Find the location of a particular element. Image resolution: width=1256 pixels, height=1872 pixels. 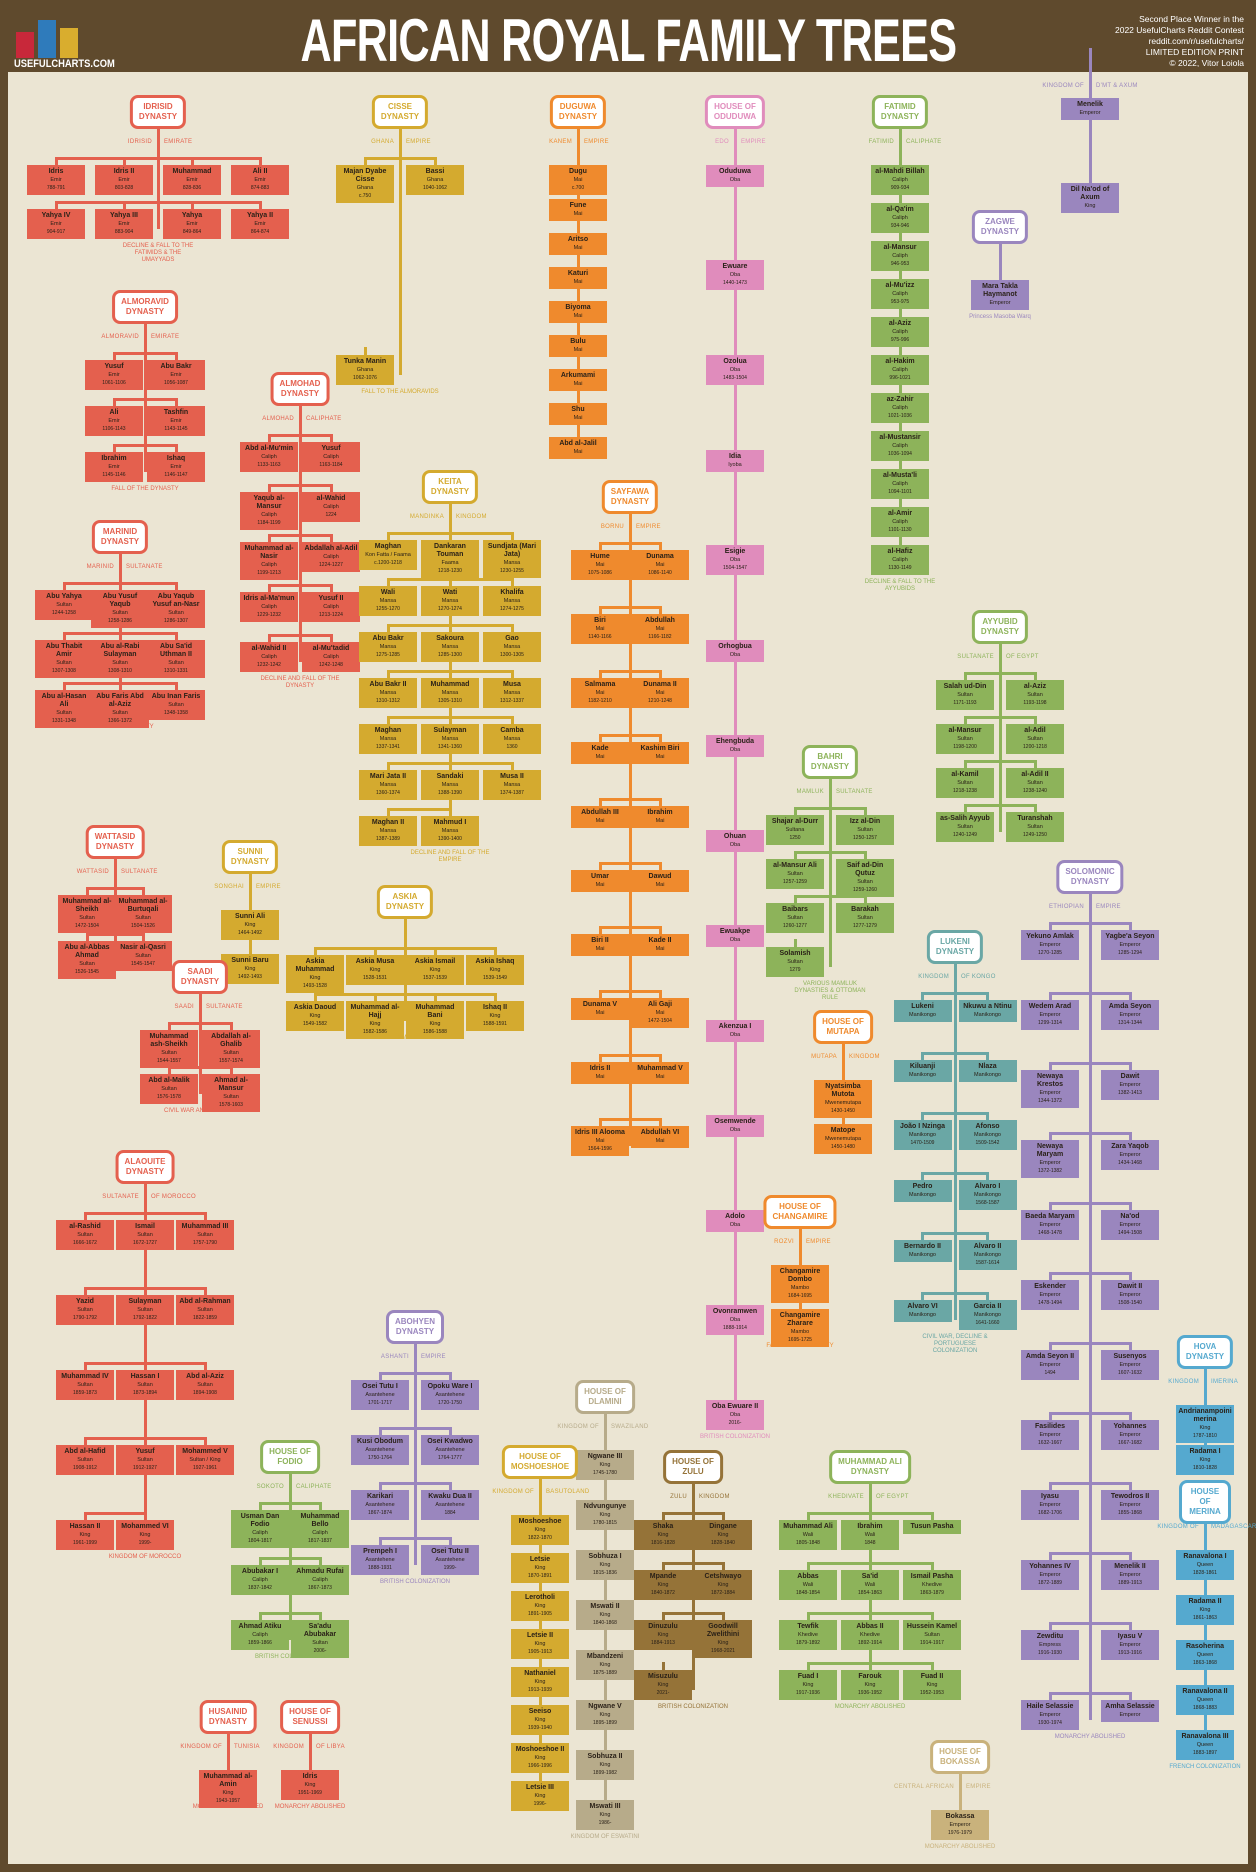

ruler-node: Abubakar I Caliph 1837-1842 is located at coordinates (260, 1580).